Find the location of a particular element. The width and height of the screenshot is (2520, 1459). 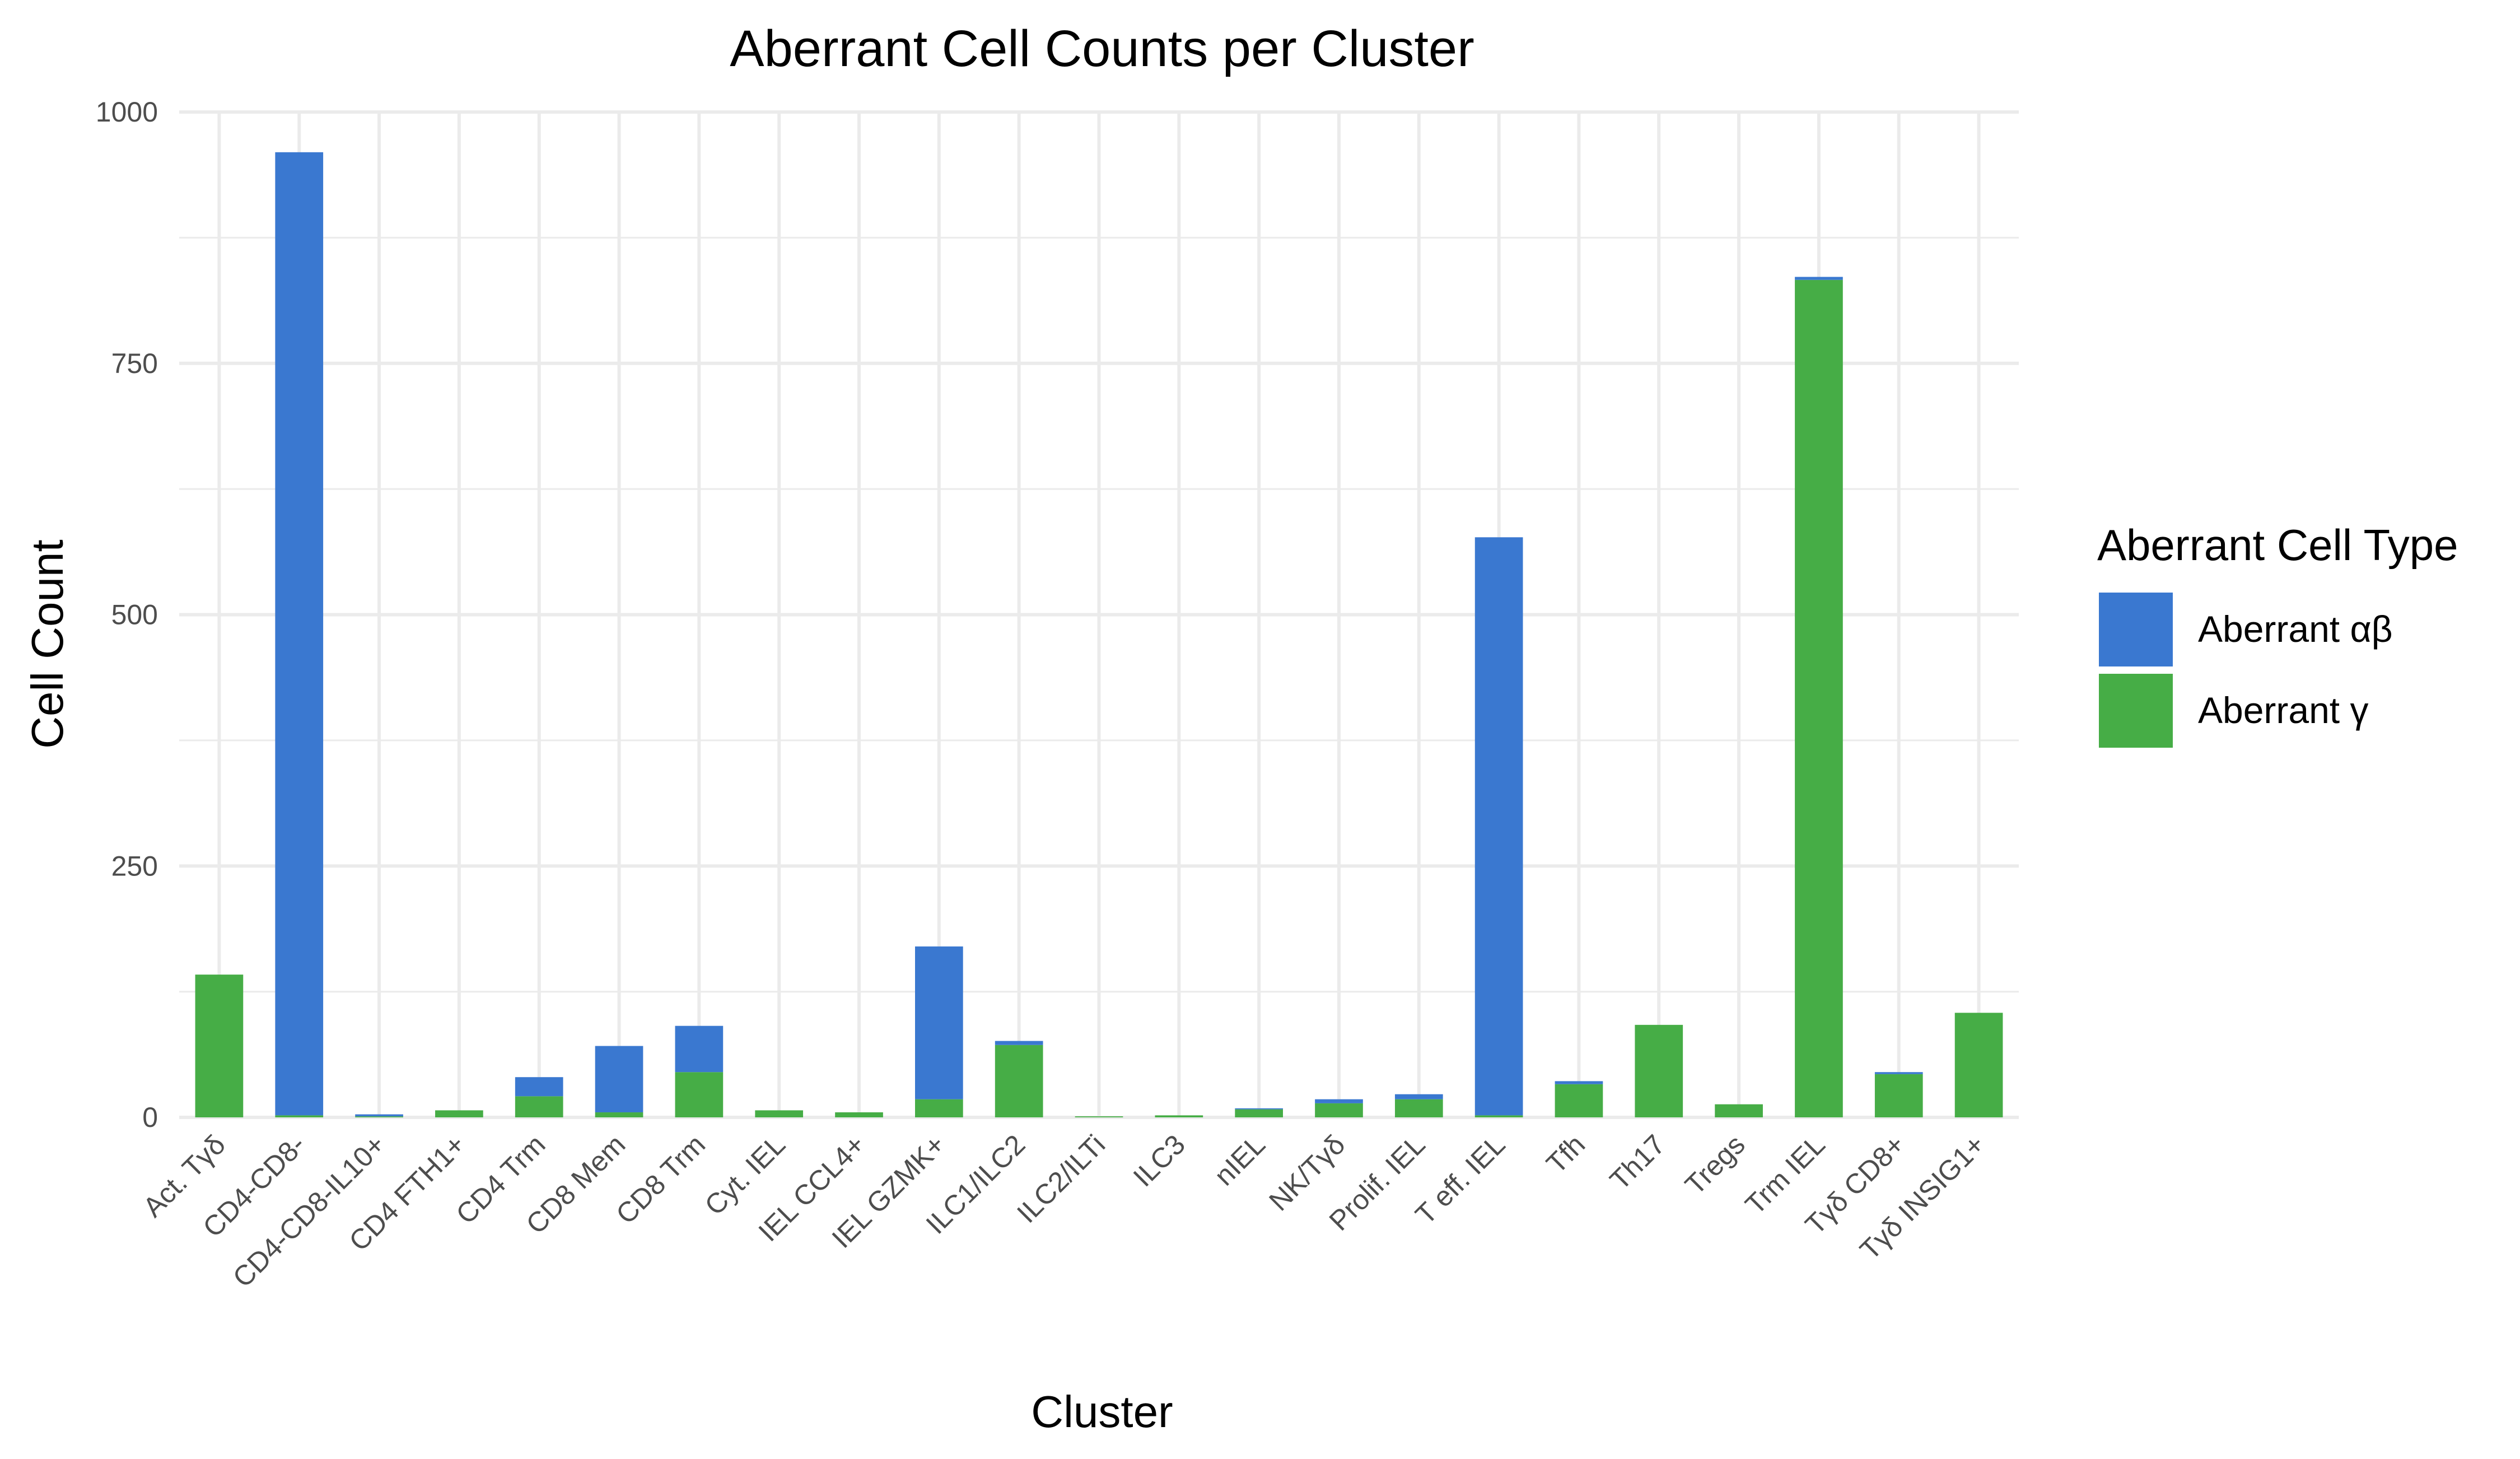

y-axis-ticks: 0 250 500 750 1000 is located at coordinates (127, 614).